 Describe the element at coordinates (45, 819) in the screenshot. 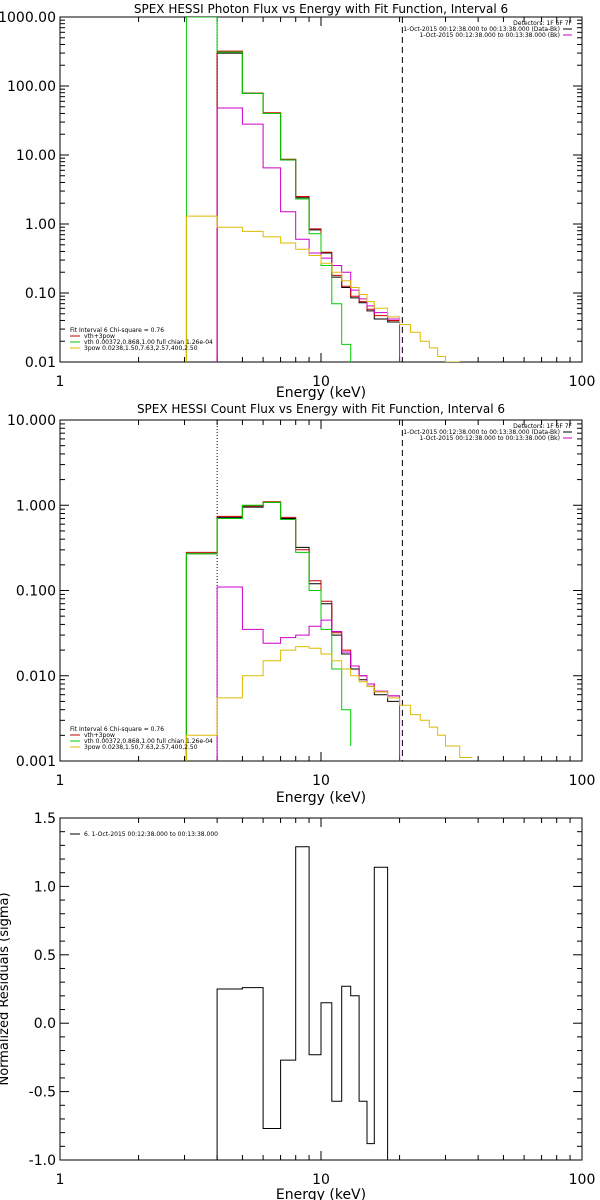

I see `y-tick-label: 1.5` at that location.